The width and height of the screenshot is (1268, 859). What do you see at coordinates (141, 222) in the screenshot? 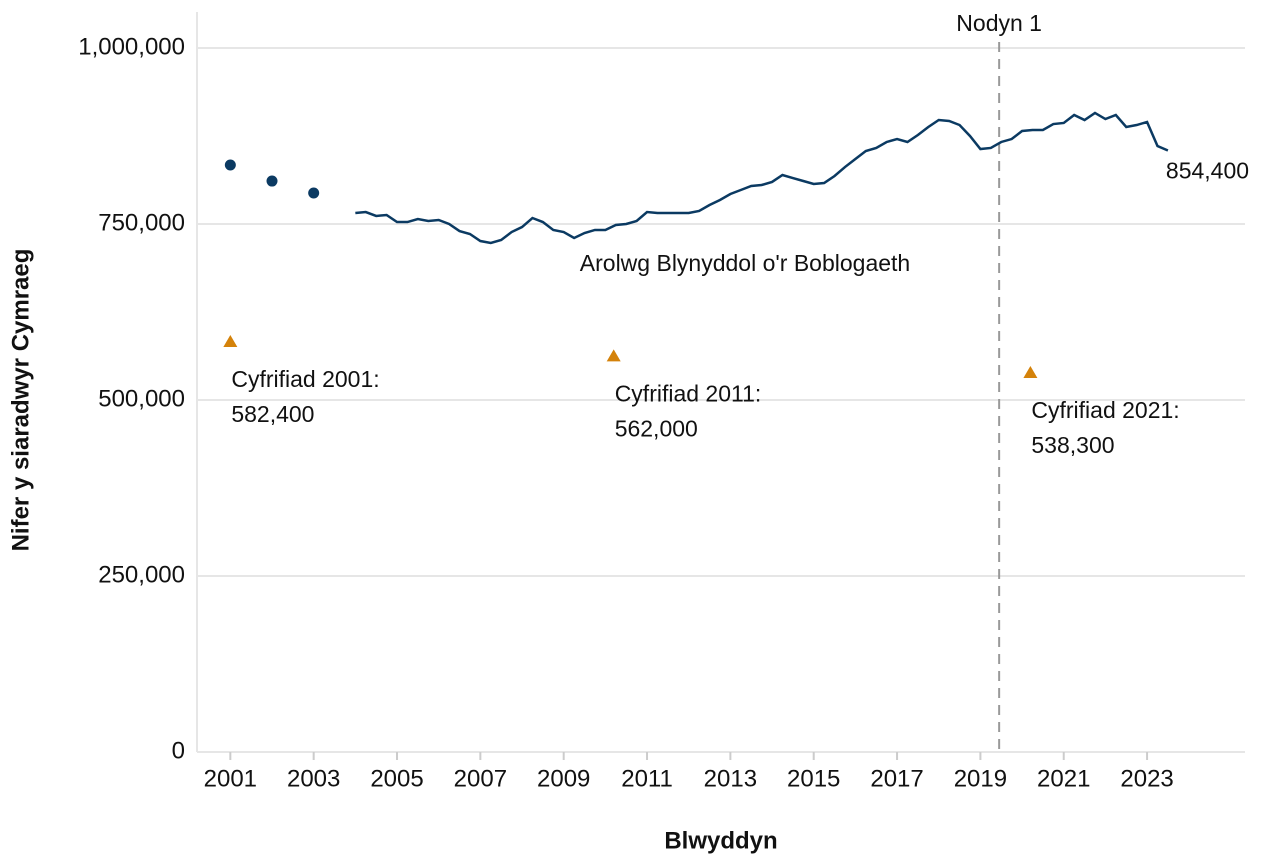
I see `y-tick-label: 750,000` at bounding box center [141, 222].